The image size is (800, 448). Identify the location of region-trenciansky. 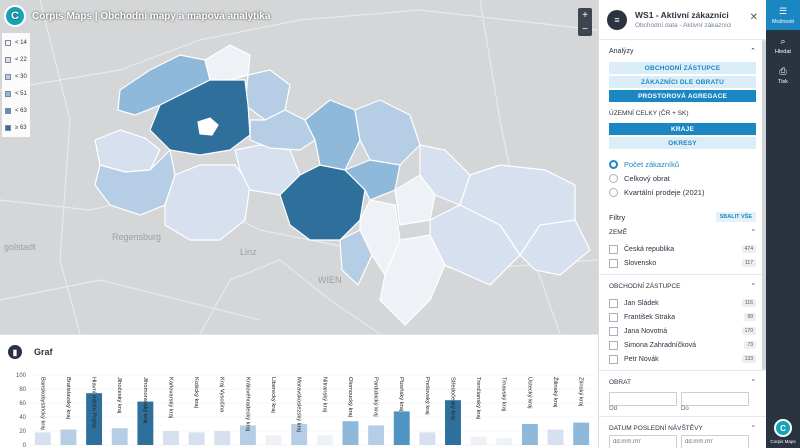
(415, 200).